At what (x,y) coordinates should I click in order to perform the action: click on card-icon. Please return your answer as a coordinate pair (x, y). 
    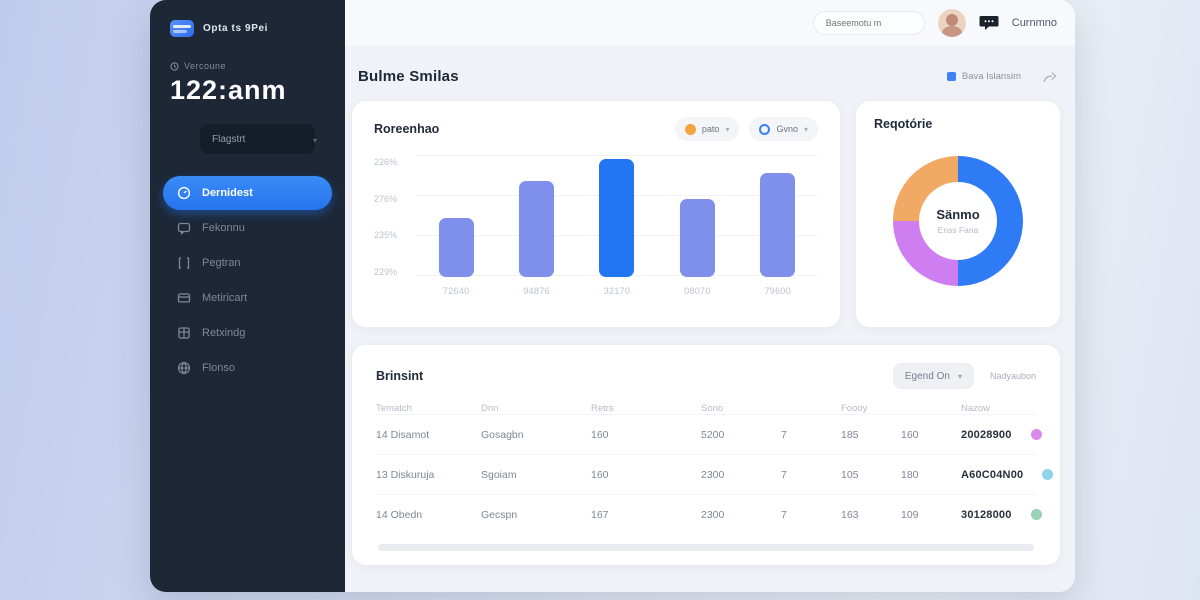
    Looking at the image, I should click on (184, 298).